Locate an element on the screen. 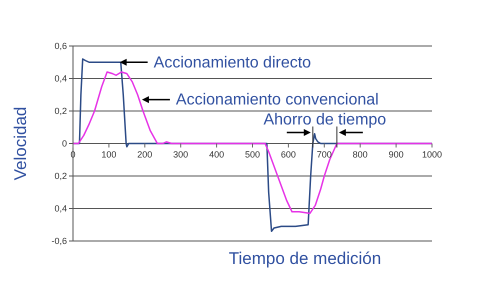 This screenshot has width=500, height=298. x-tick-label: 700 is located at coordinates (324, 155).